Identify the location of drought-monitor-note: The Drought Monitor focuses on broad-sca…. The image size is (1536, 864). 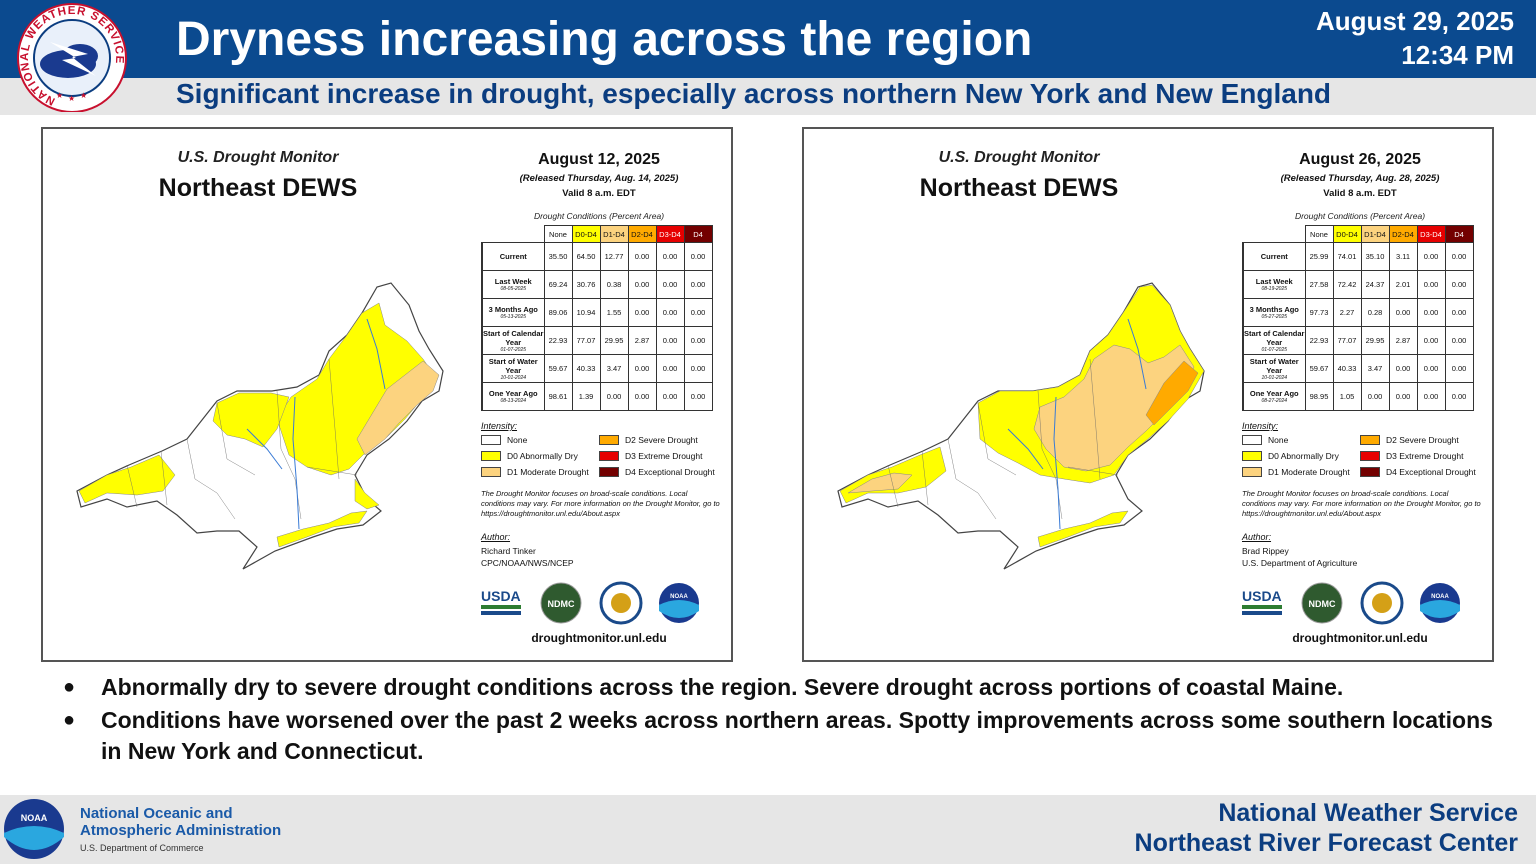
(1361, 503).